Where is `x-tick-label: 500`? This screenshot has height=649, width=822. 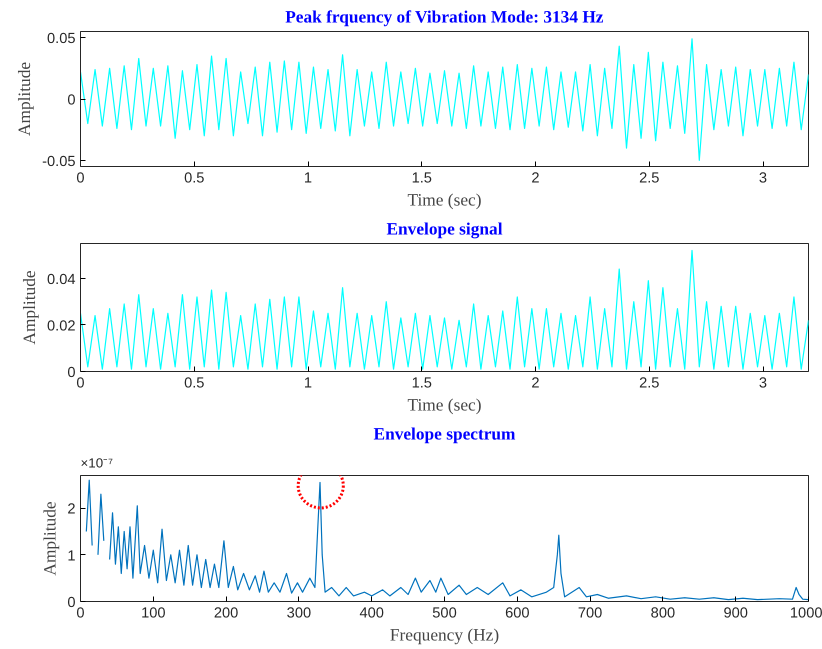 x-tick-label: 500 is located at coordinates (444, 614).